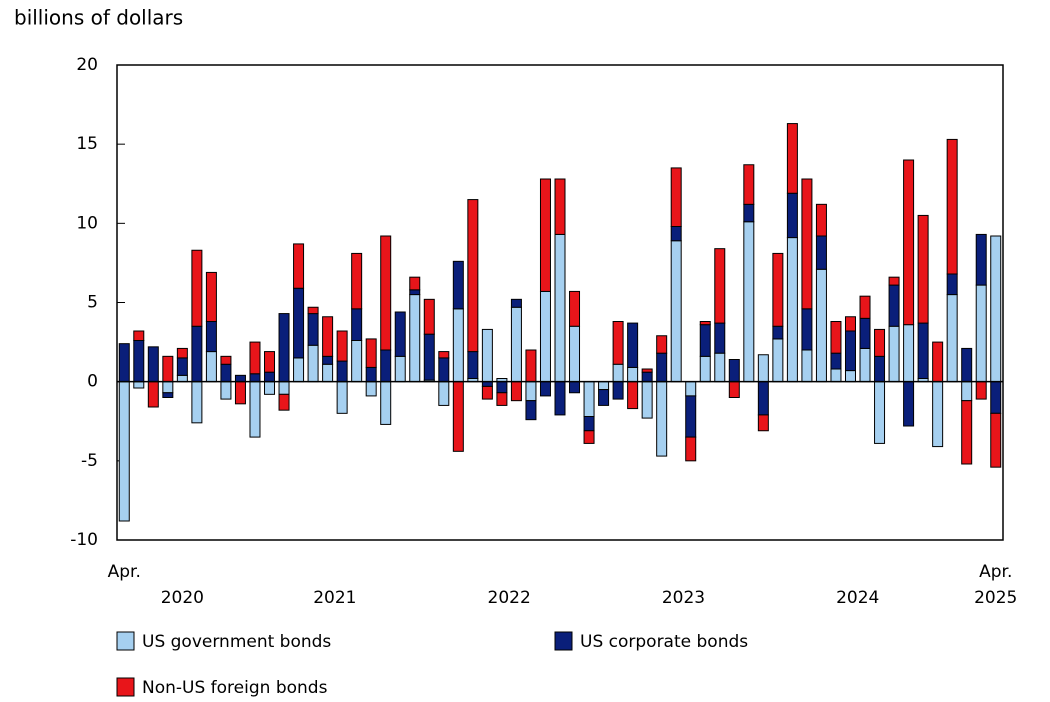  Describe the element at coordinates (98, 18) in the screenshot. I see `y-axis-label: billions of dollars` at that location.